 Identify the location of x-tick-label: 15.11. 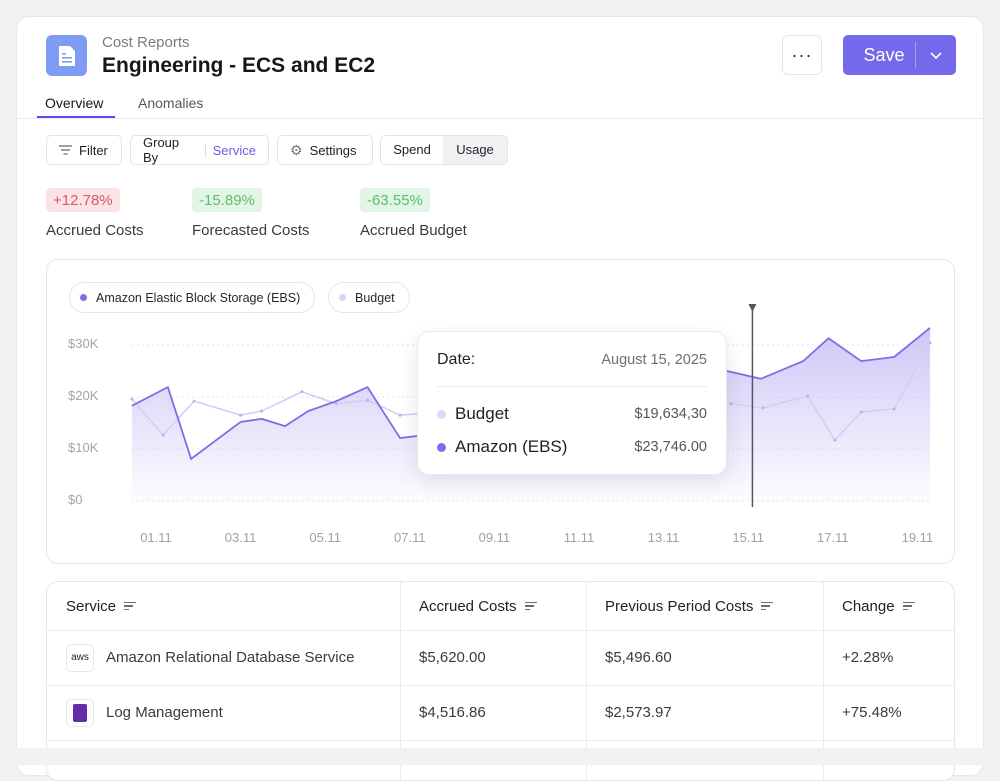
(748, 537).